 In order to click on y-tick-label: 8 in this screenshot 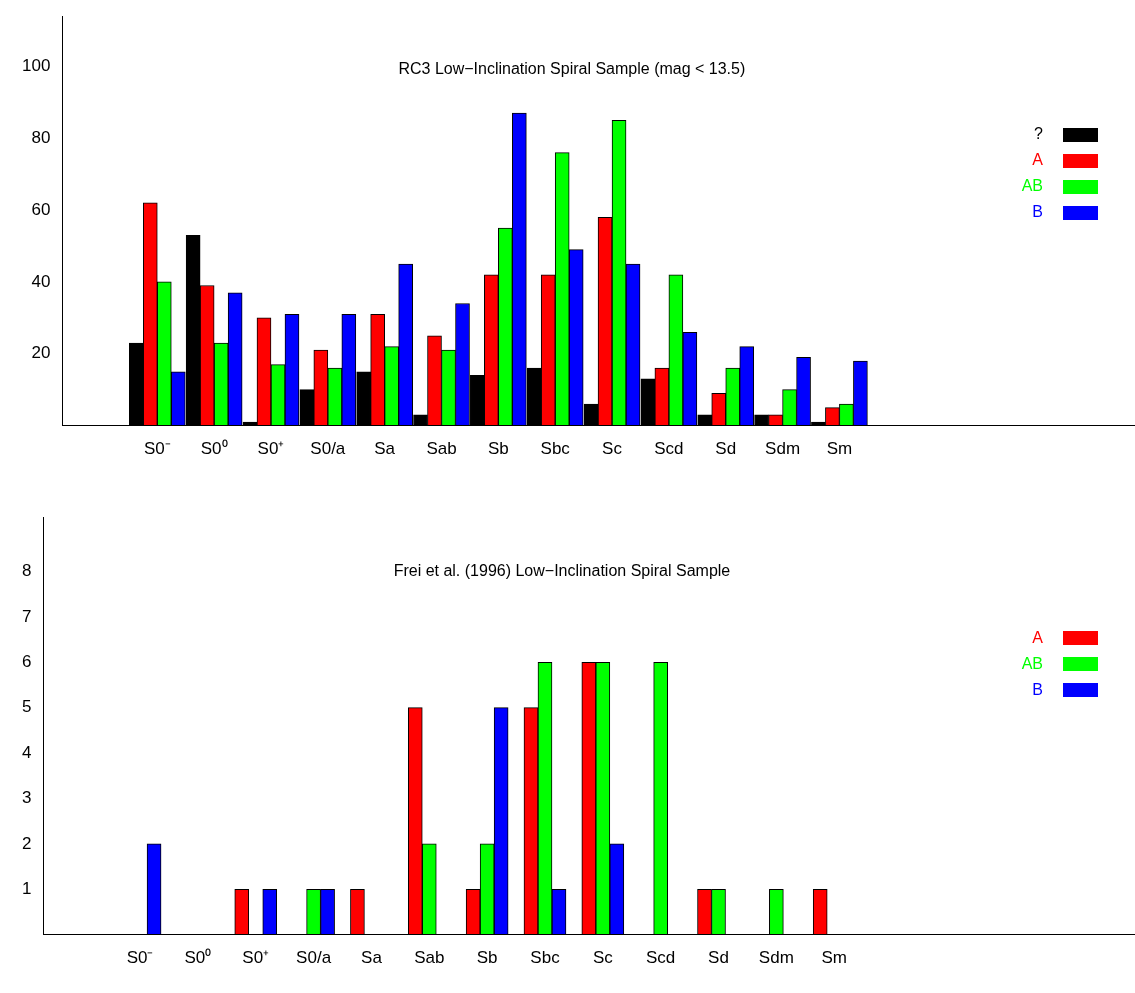, I will do `click(26, 571)`.